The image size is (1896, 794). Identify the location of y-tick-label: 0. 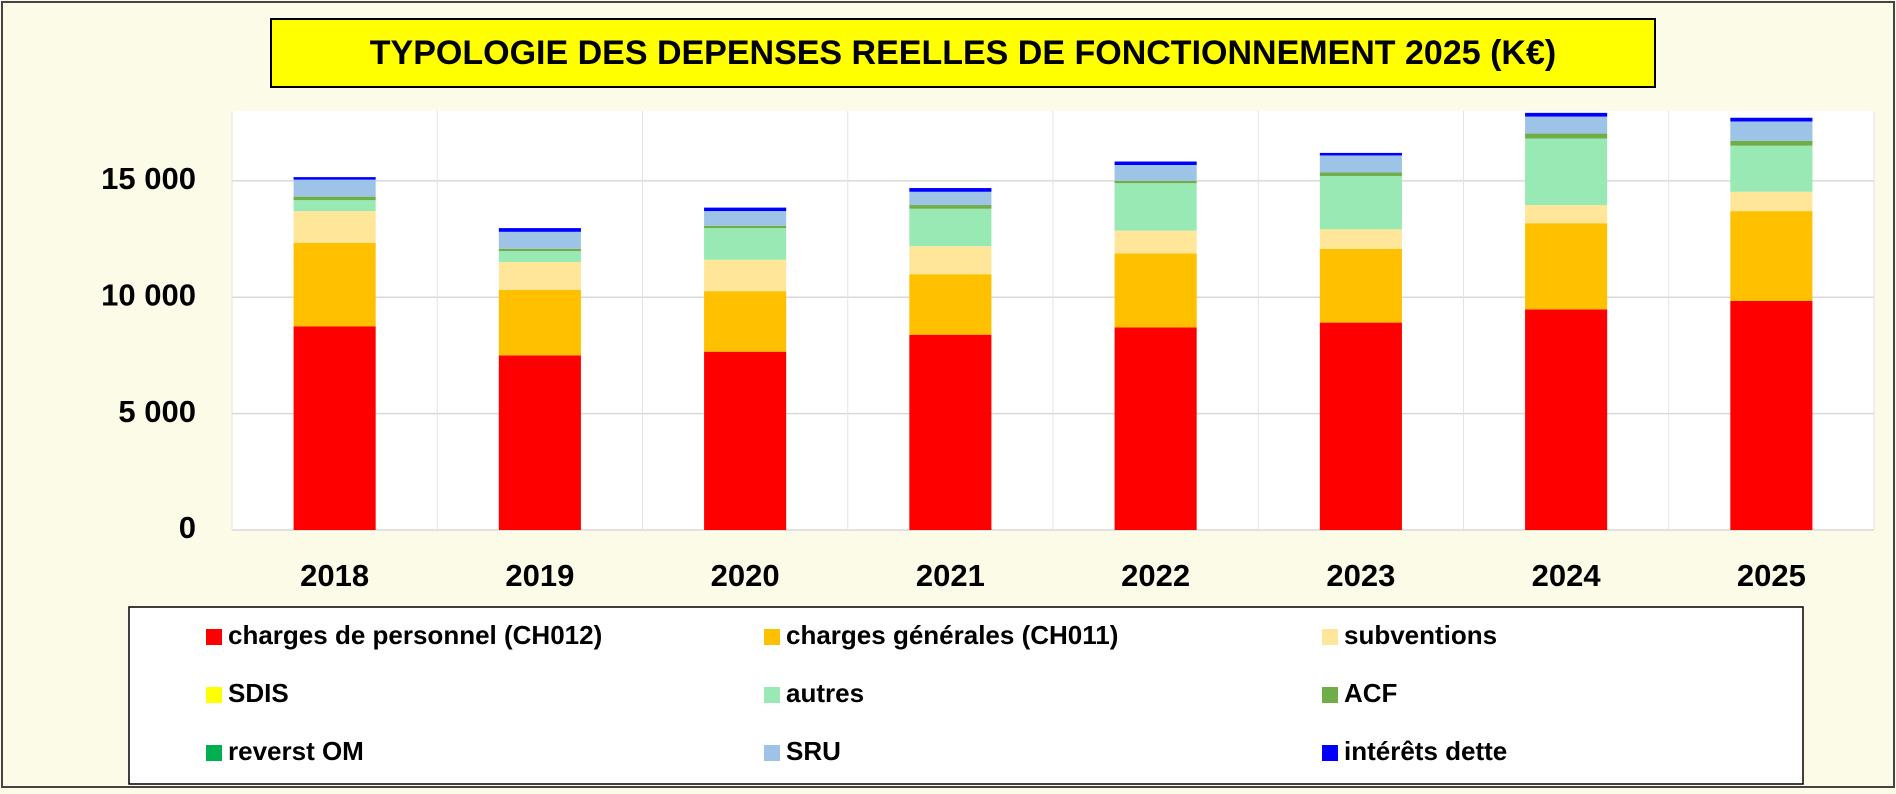
(187, 527).